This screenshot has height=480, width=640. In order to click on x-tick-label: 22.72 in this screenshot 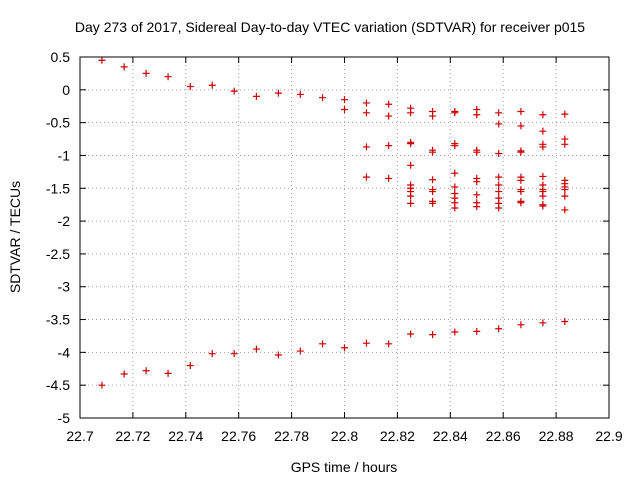, I will do `click(132, 436)`.